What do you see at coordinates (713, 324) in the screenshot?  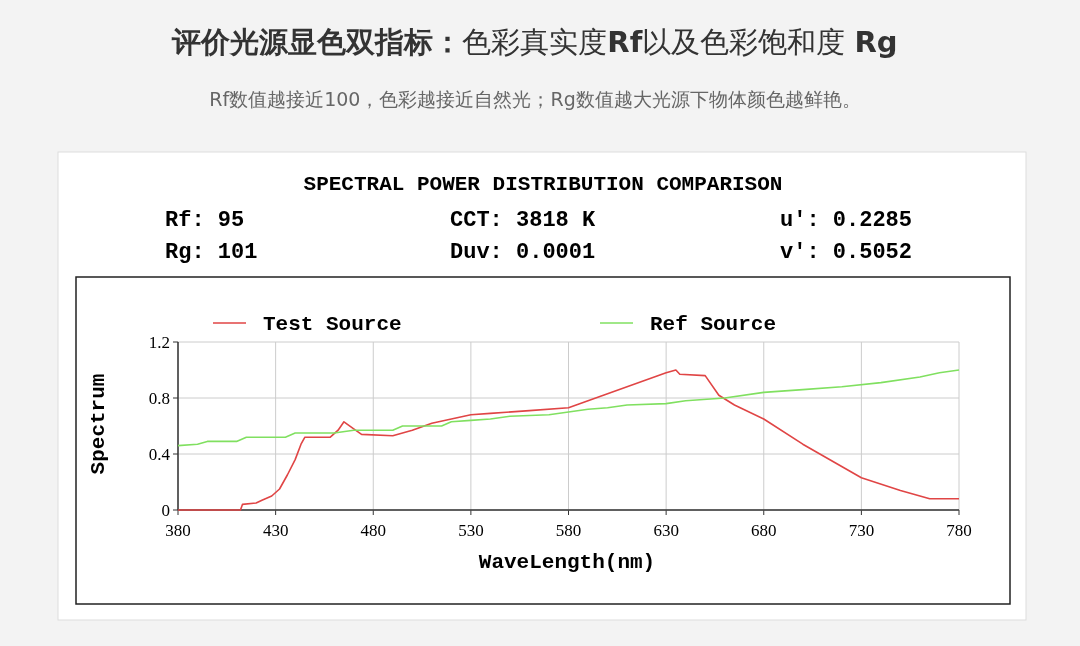 I see `legend-label: Ref Source` at bounding box center [713, 324].